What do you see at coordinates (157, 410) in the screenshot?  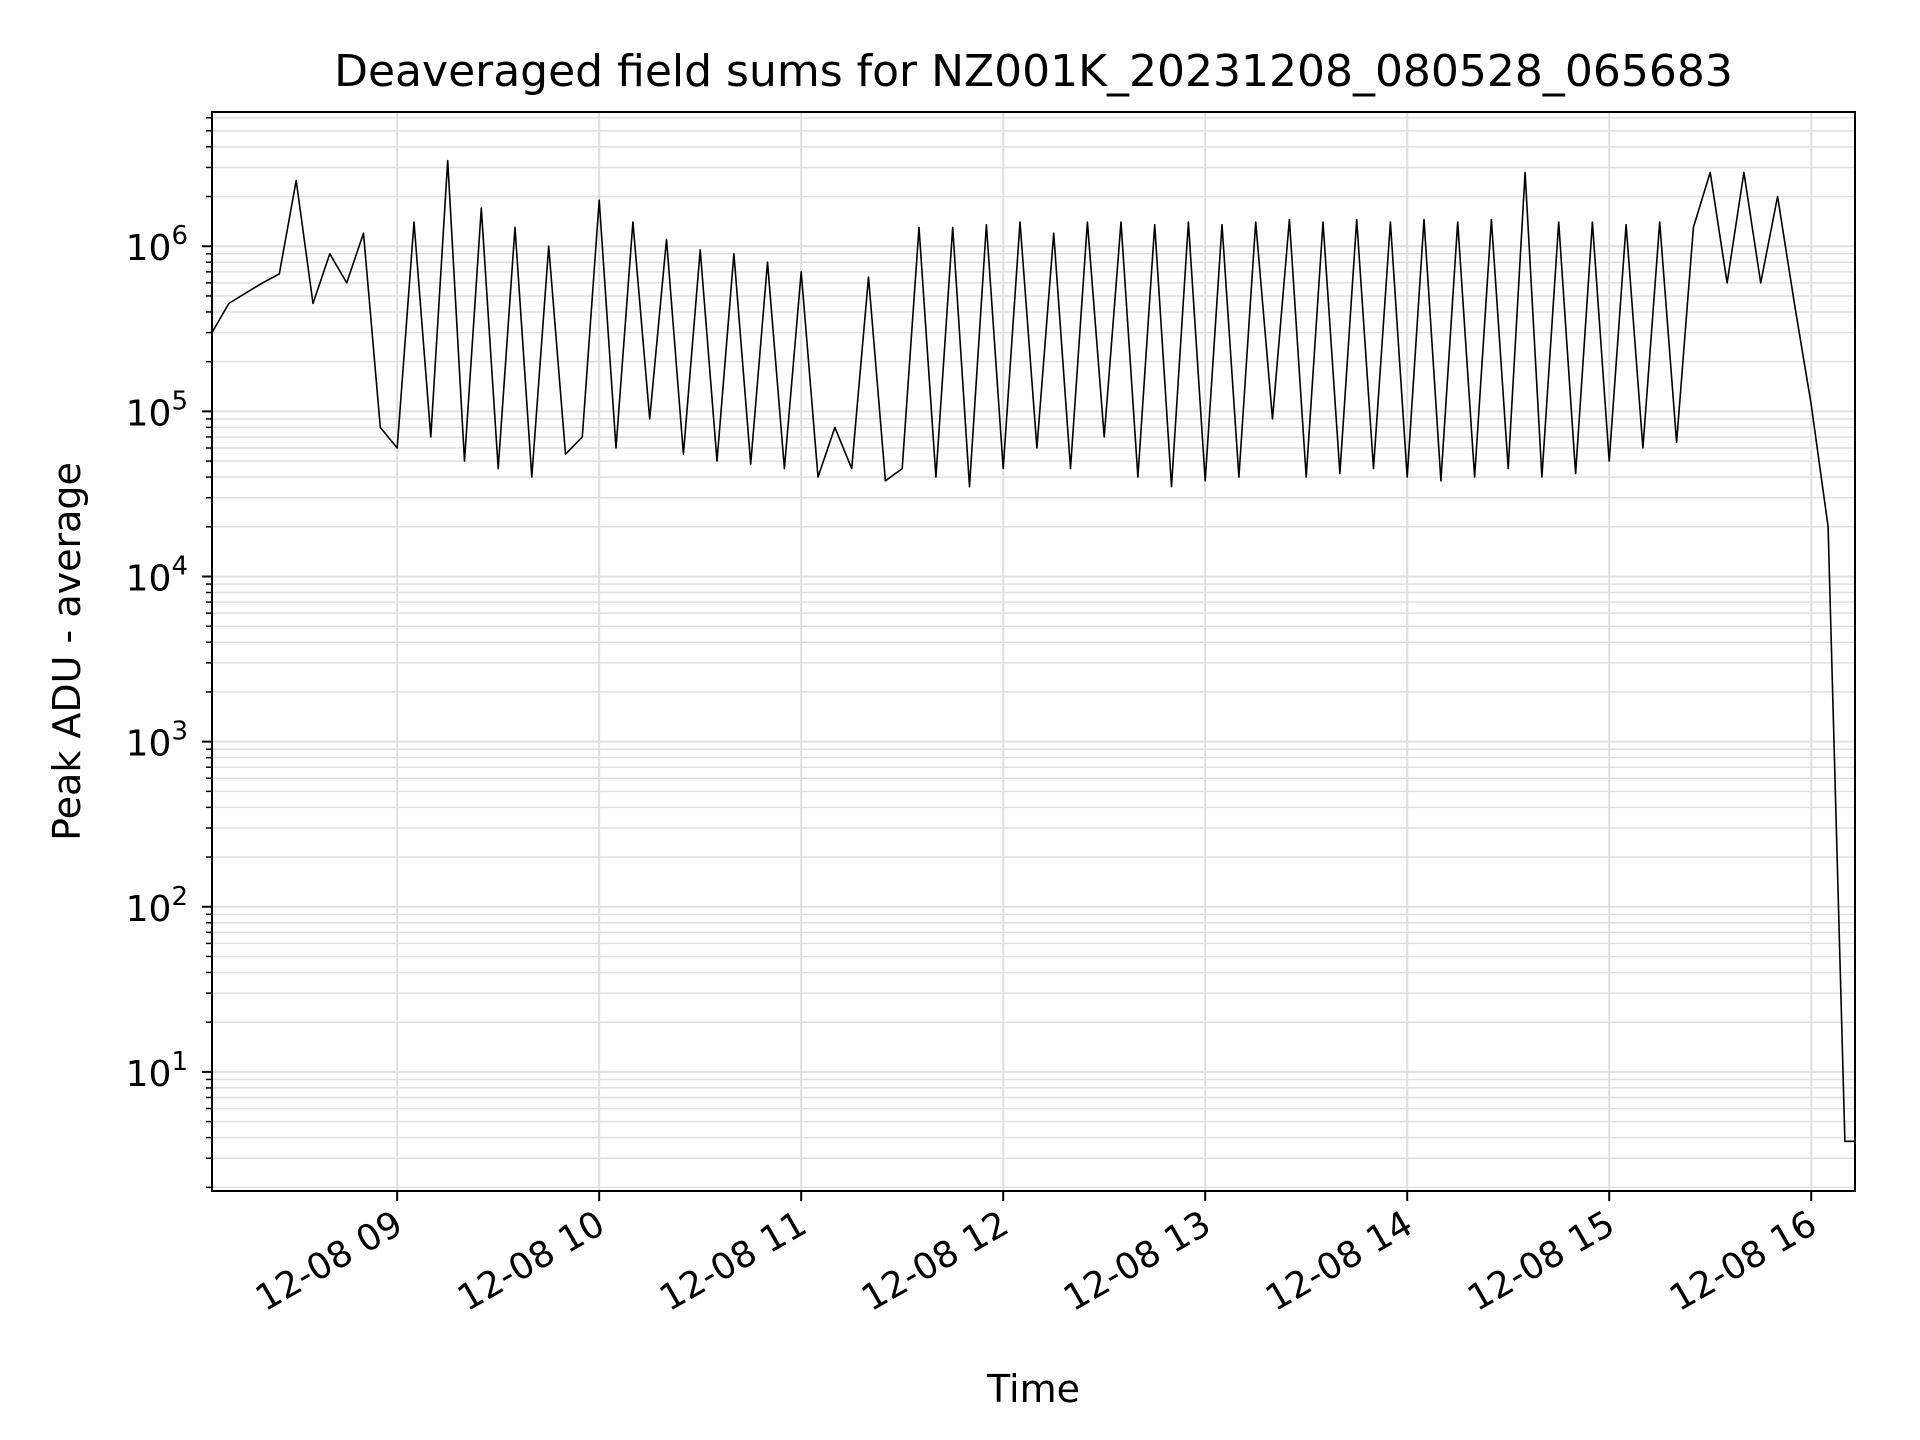 I see `y-tick-label: 10⁵` at bounding box center [157, 410].